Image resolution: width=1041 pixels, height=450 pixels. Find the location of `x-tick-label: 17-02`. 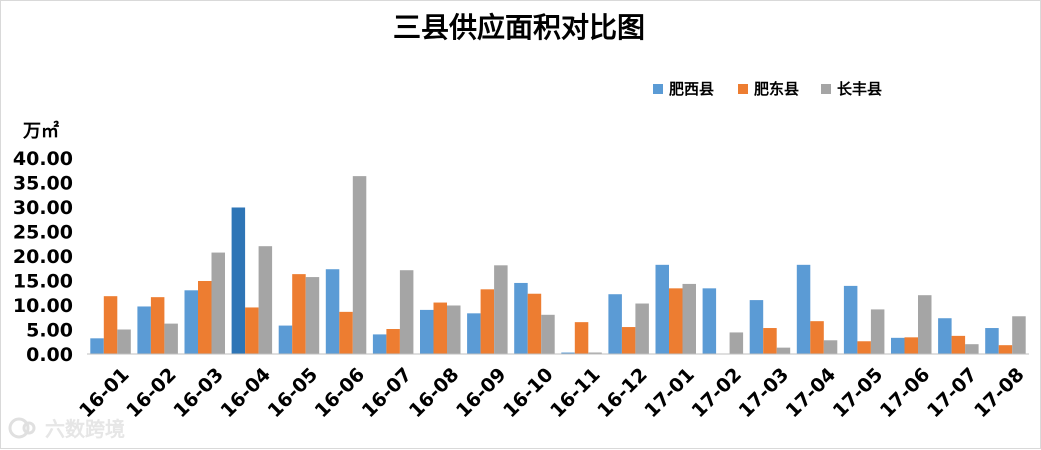

x-tick-label: 17-02 is located at coordinates (716, 393).